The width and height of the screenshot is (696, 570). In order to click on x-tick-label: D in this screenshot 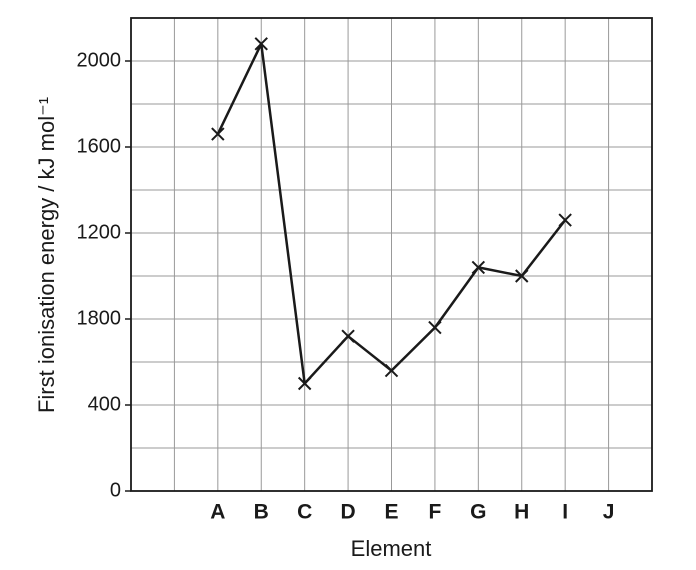, I will do `click(347, 512)`.